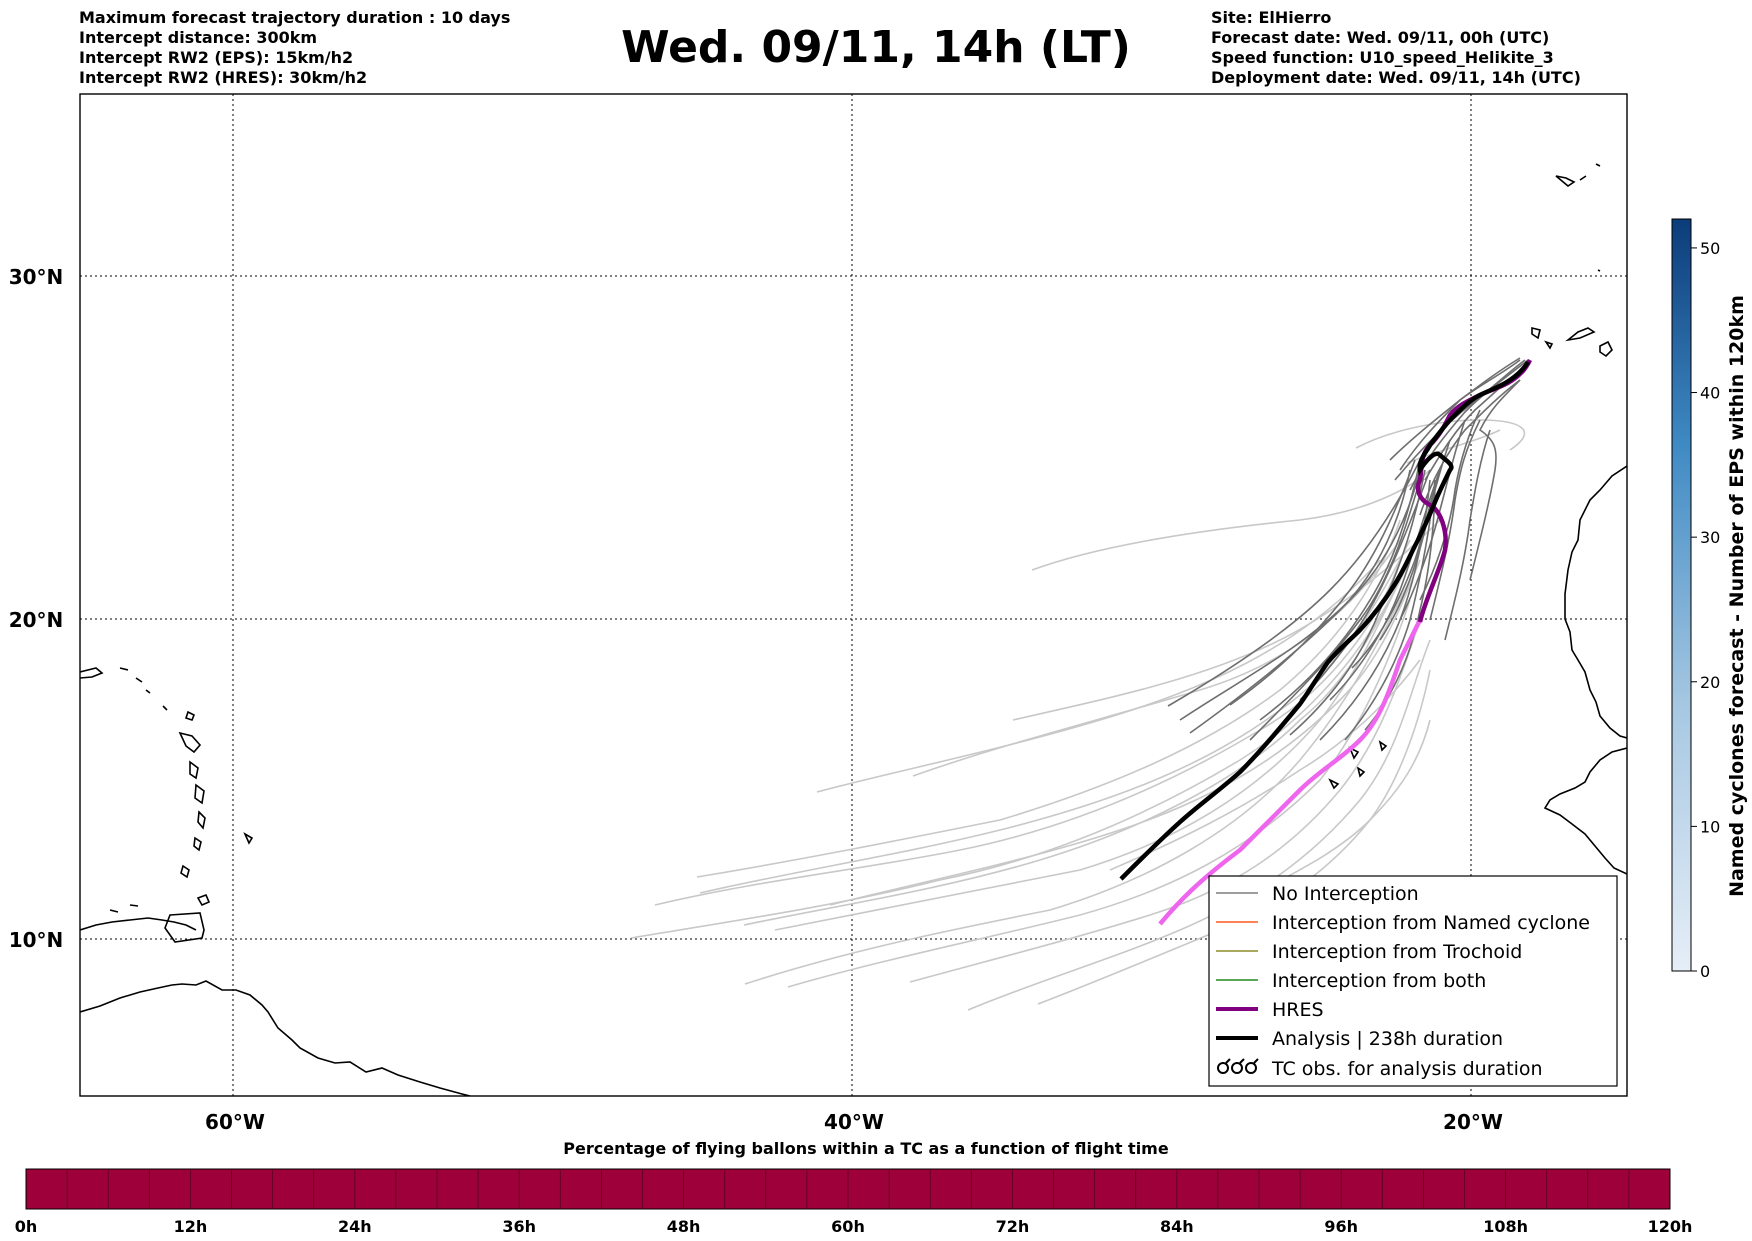 The image size is (1752, 1241). Describe the element at coordinates (1585, 811) in the screenshot. I see `west-africa-coast-south` at that location.